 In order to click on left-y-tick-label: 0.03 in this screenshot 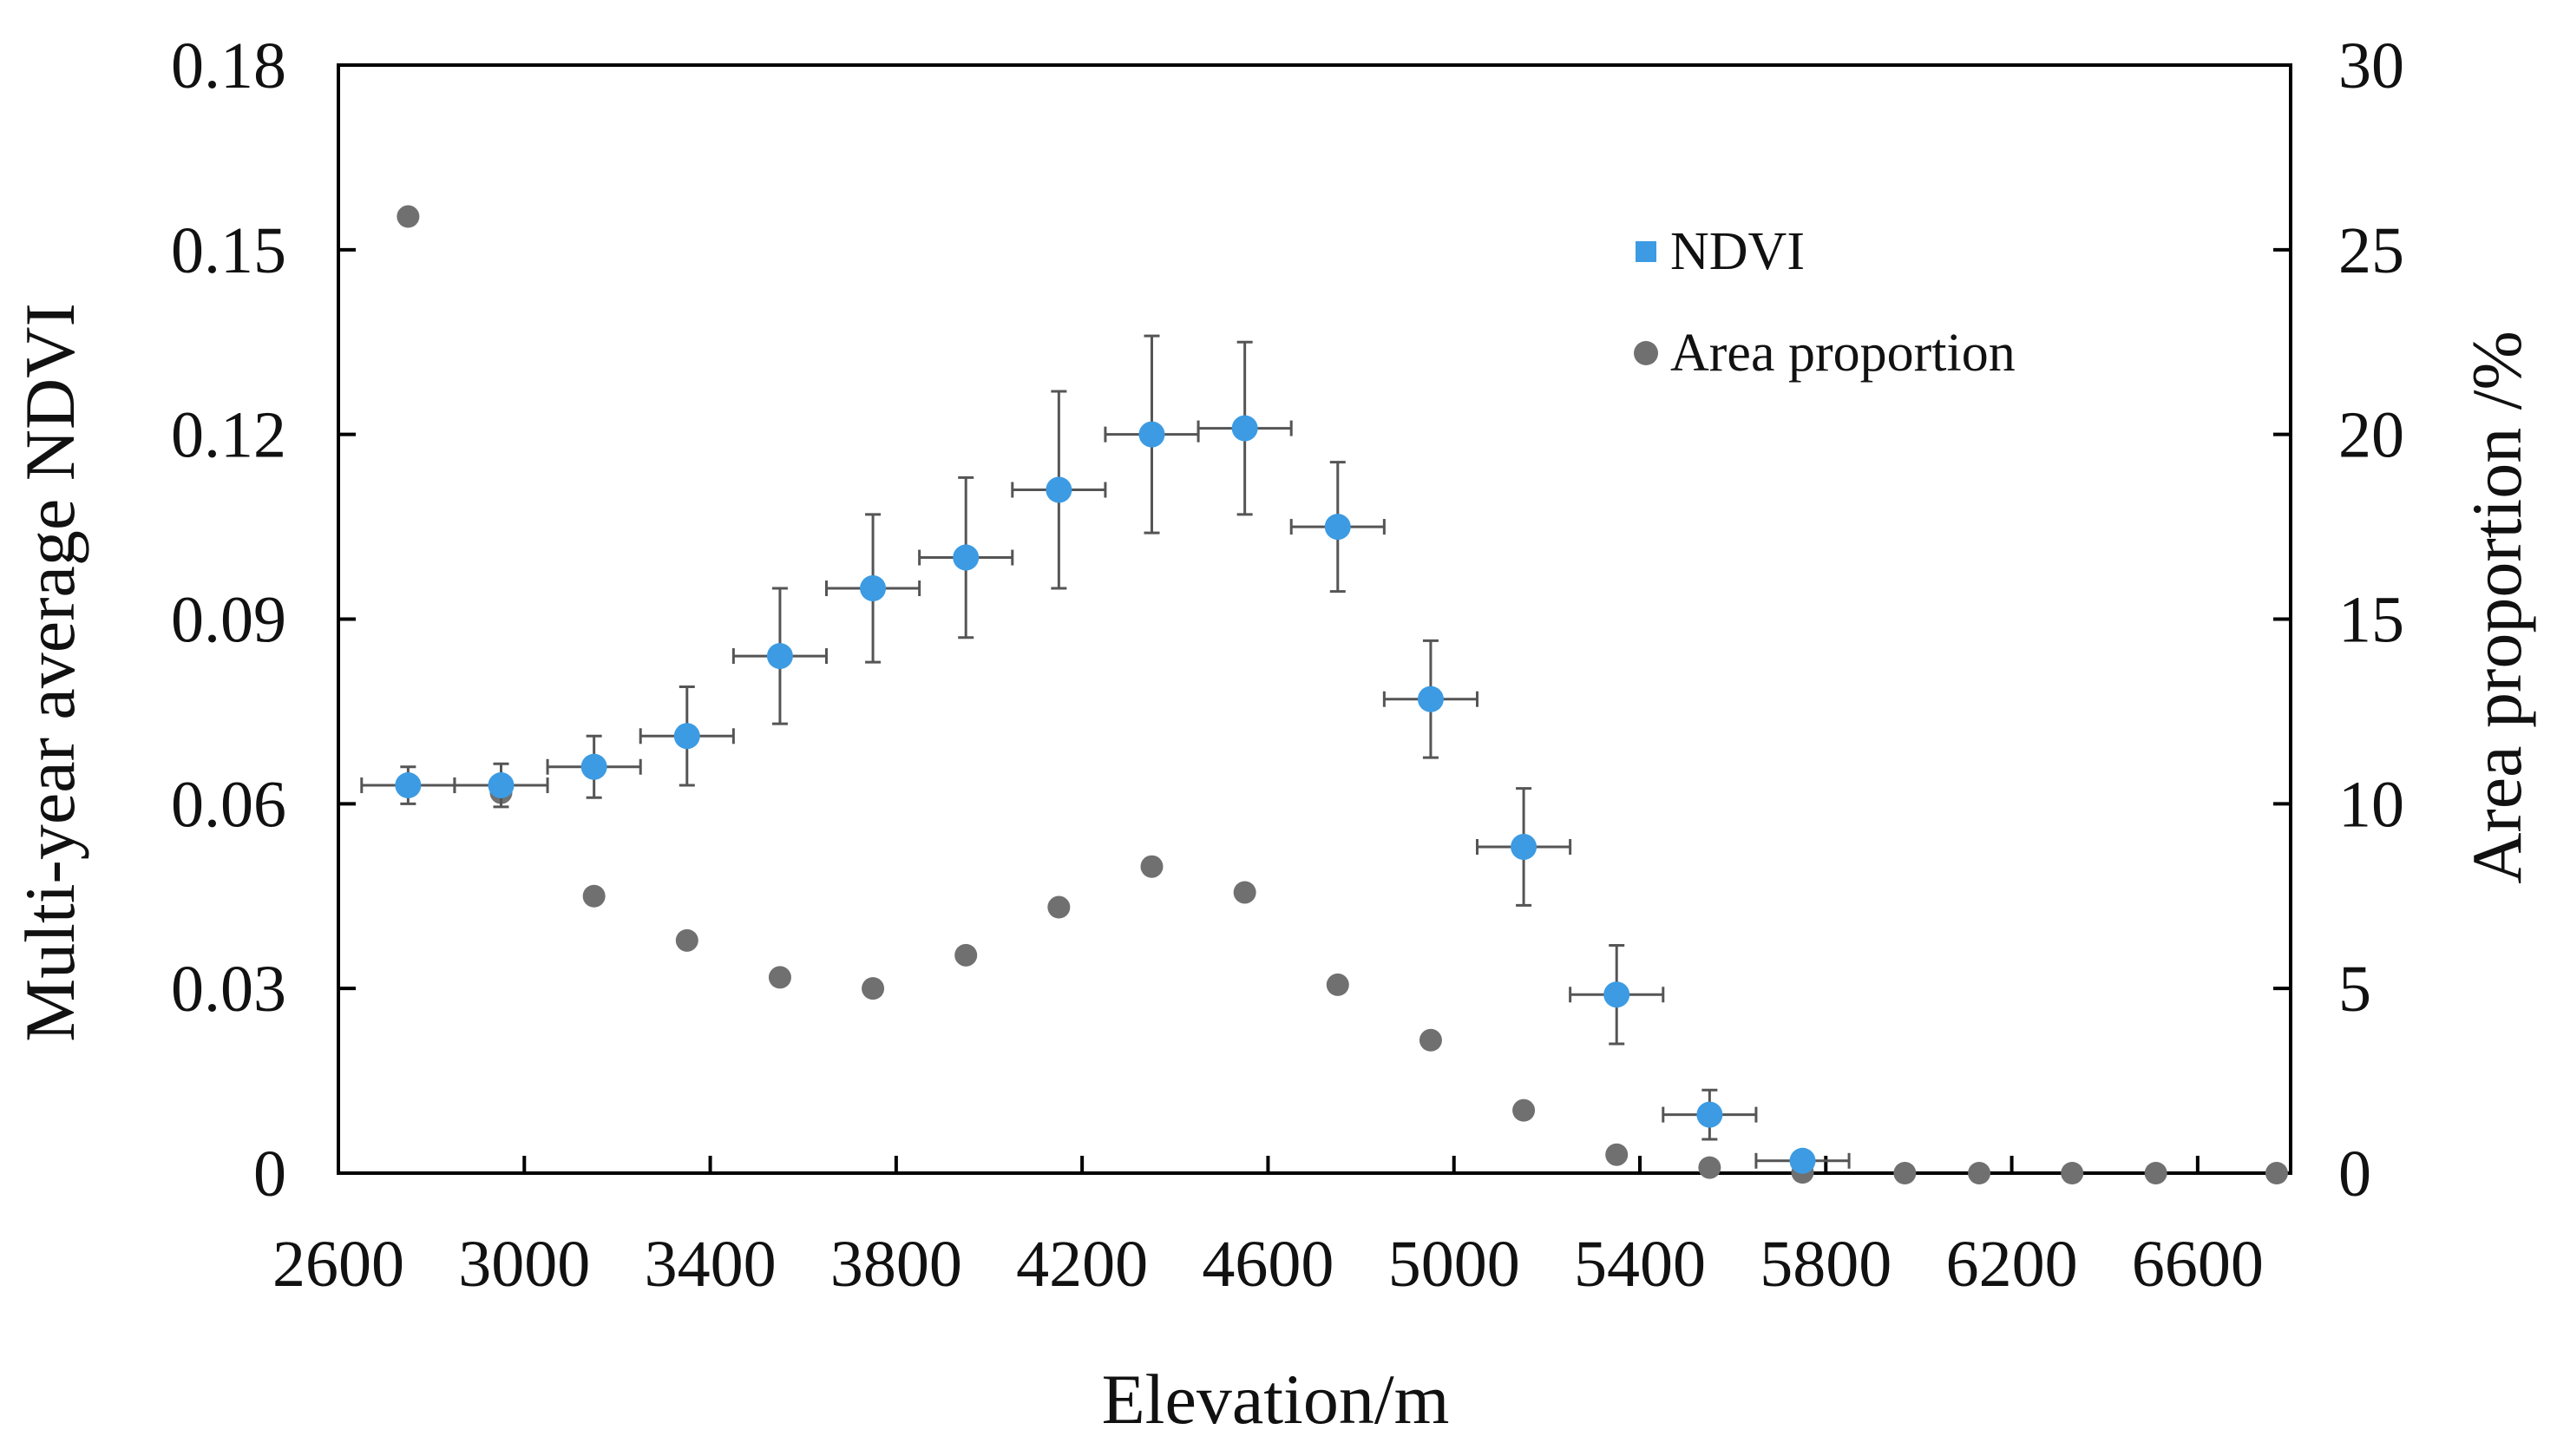, I will do `click(228, 989)`.